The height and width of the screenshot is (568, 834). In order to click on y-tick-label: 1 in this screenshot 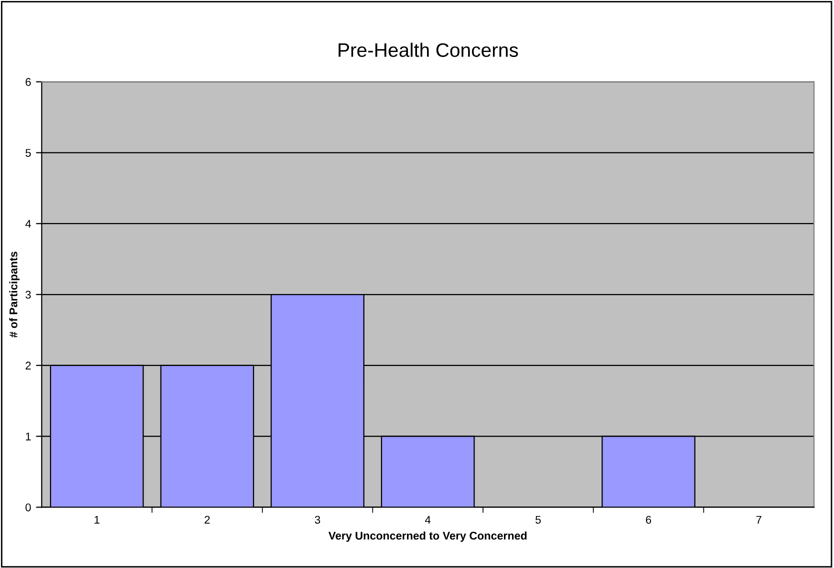, I will do `click(28, 436)`.